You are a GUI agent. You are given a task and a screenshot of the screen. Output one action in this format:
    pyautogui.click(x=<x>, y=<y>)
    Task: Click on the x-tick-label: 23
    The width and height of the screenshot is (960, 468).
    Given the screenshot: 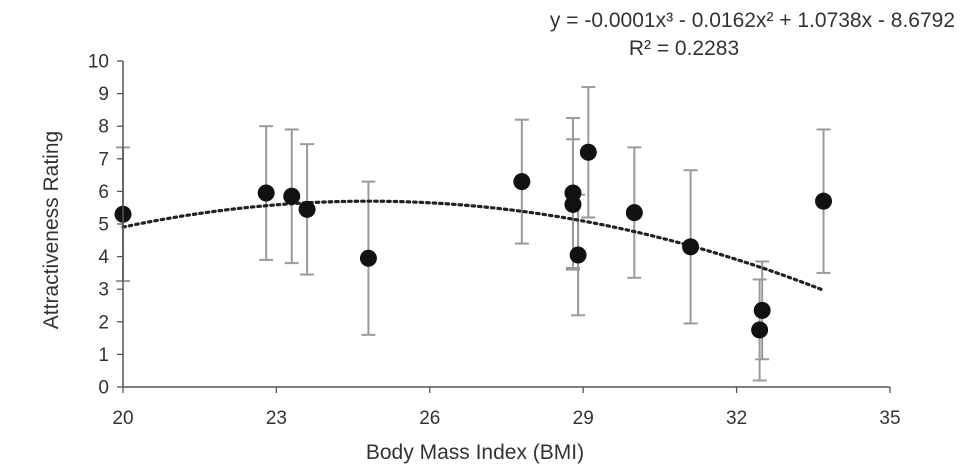 What is the action you would take?
    pyautogui.click(x=276, y=418)
    